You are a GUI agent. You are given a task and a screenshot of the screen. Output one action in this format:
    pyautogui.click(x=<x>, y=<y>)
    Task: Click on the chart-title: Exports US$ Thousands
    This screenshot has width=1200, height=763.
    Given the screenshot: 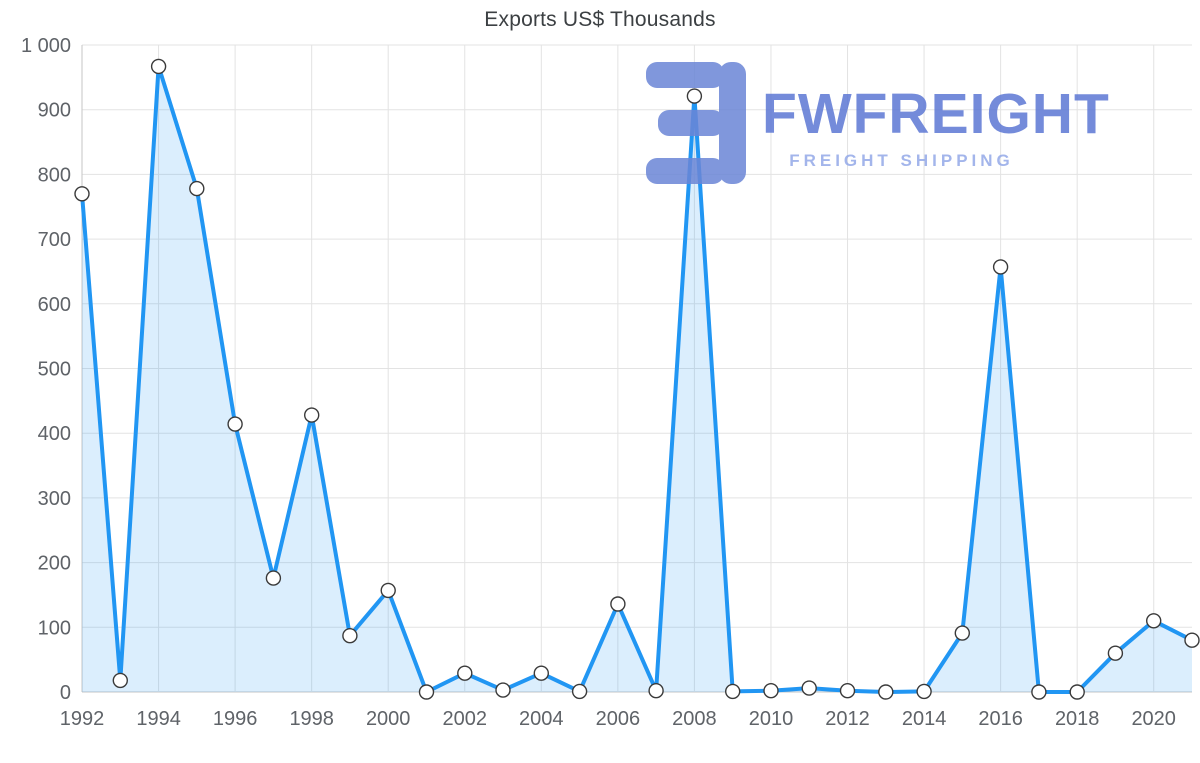 What is the action you would take?
    pyautogui.click(x=600, y=19)
    